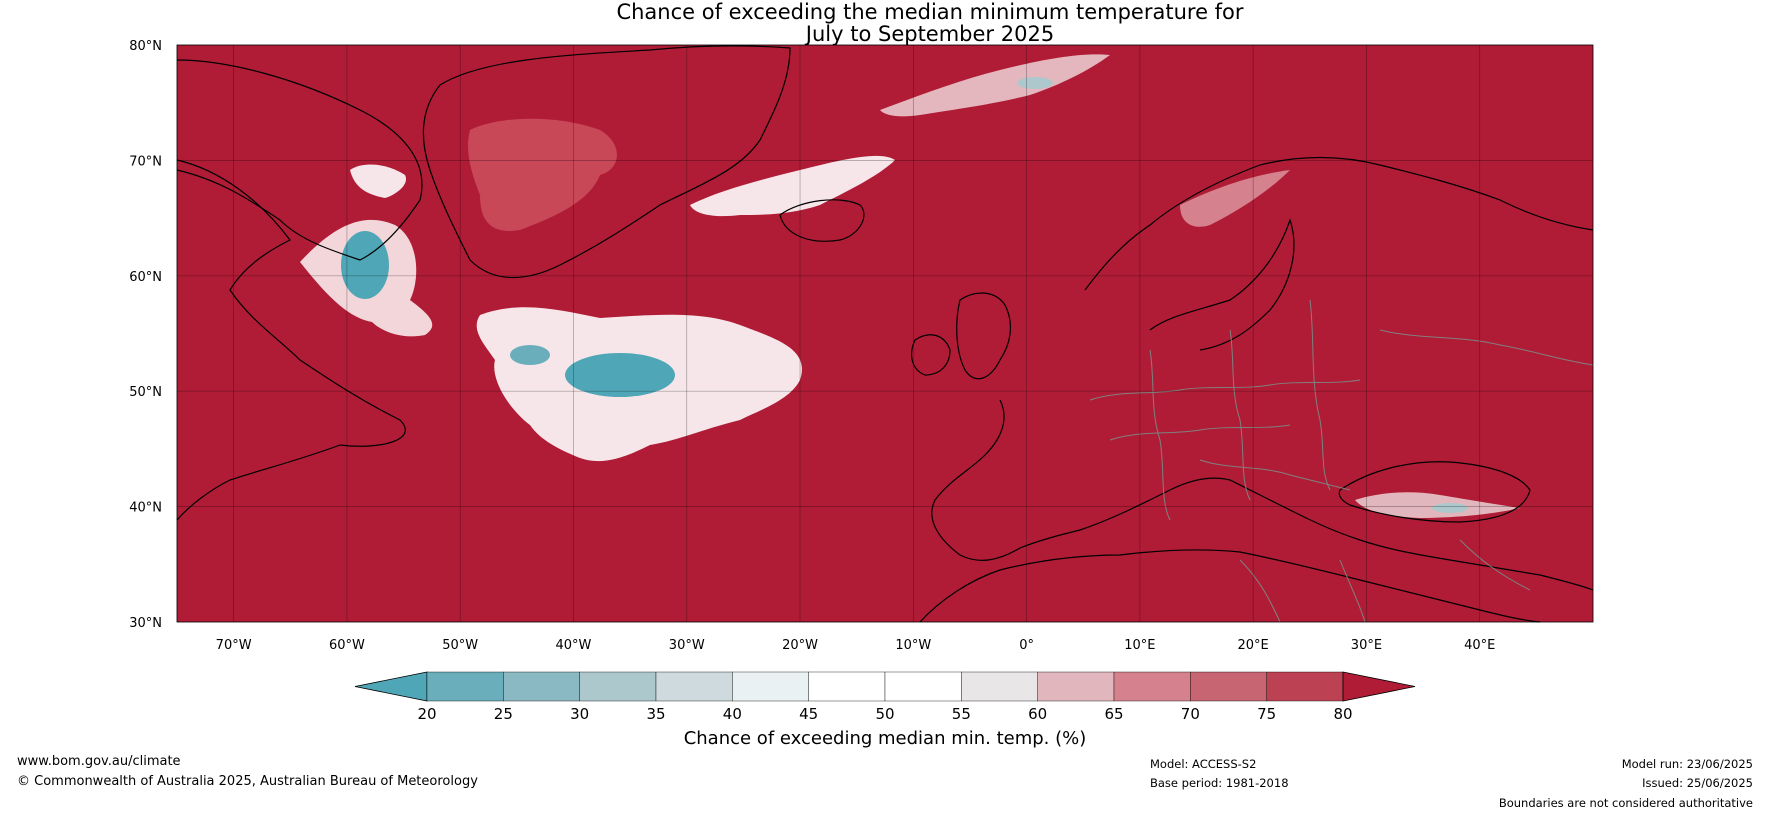  I want to click on colorbar-tick-label: 30, so click(579, 714).